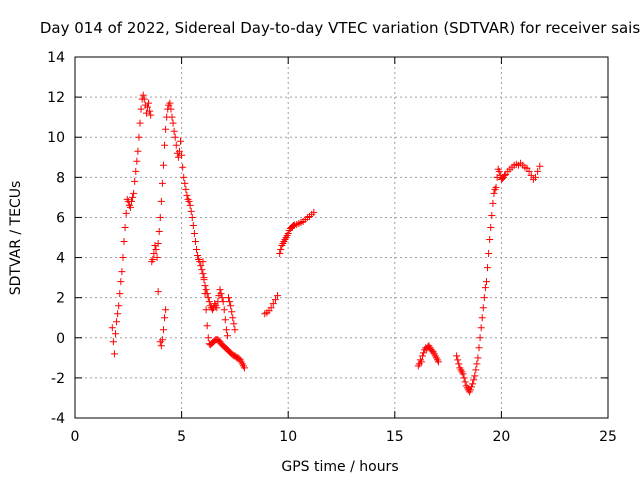  Describe the element at coordinates (56, 58) in the screenshot. I see `y-tick-label: 14` at that location.